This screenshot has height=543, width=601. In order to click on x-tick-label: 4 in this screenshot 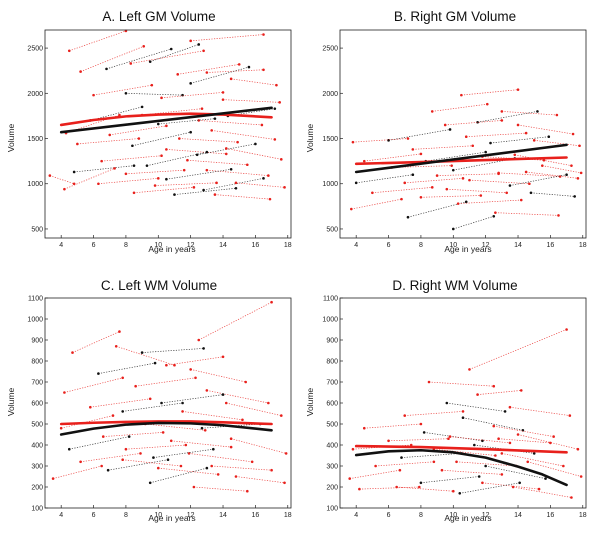, I will do `click(61, 515)`.